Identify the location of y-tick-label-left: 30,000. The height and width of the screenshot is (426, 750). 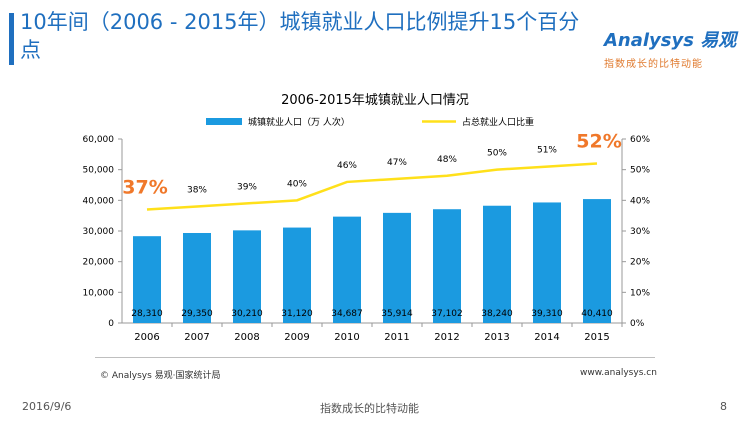
(99, 232).